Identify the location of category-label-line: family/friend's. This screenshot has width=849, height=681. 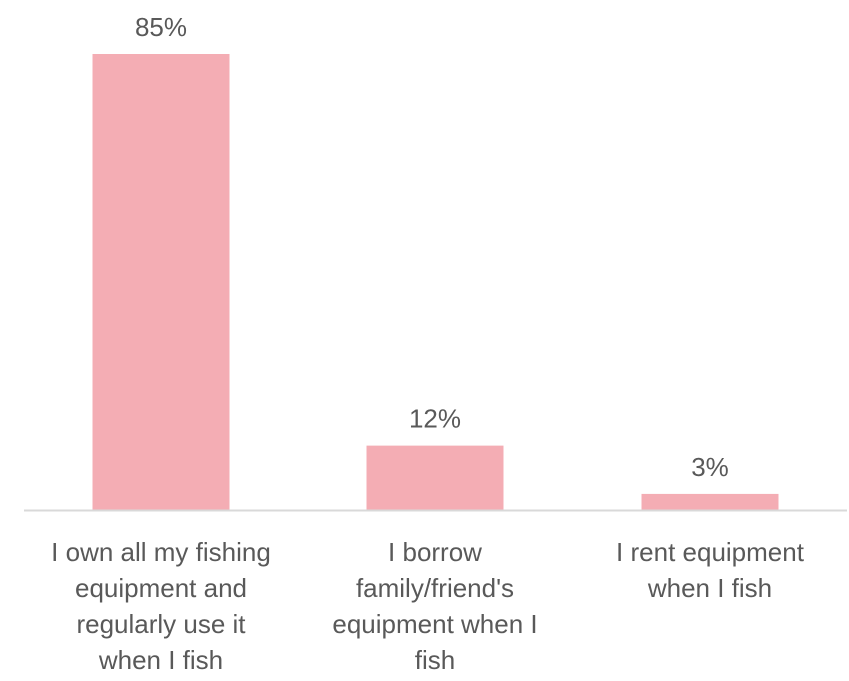
(435, 588).